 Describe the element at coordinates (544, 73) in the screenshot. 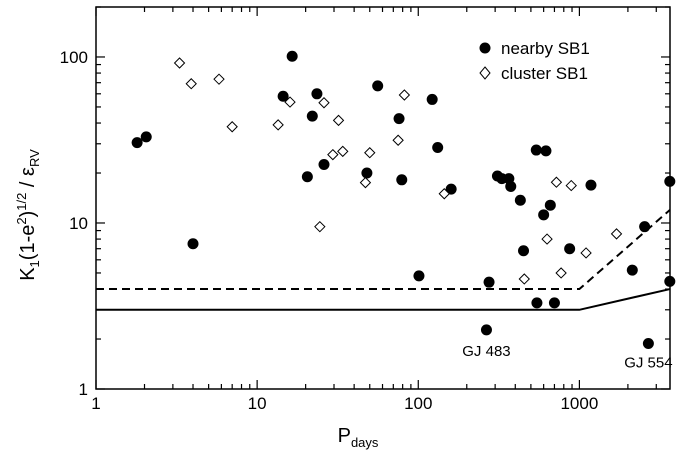

I see `legend-label-cluster: cluster SB1` at that location.